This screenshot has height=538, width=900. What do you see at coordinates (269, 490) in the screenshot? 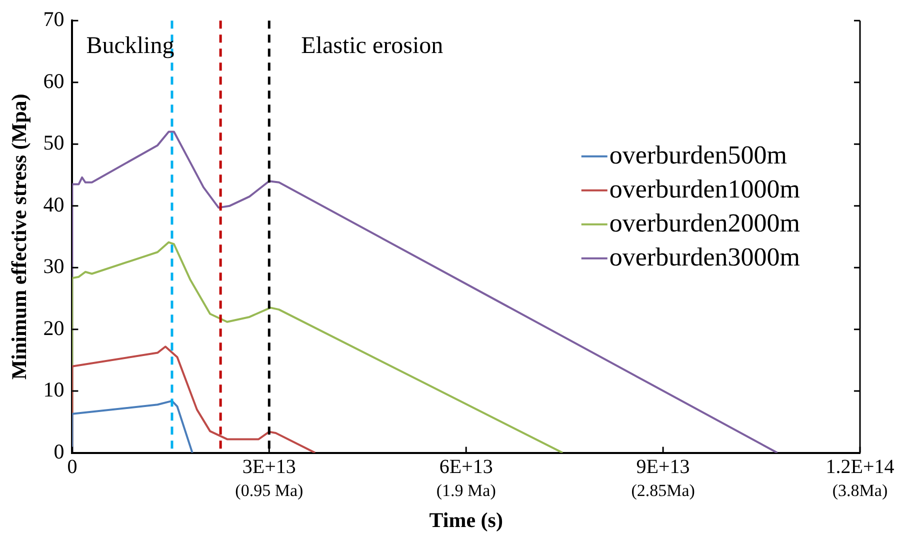
I see `text: (0.95 Ma)` at bounding box center [269, 490].